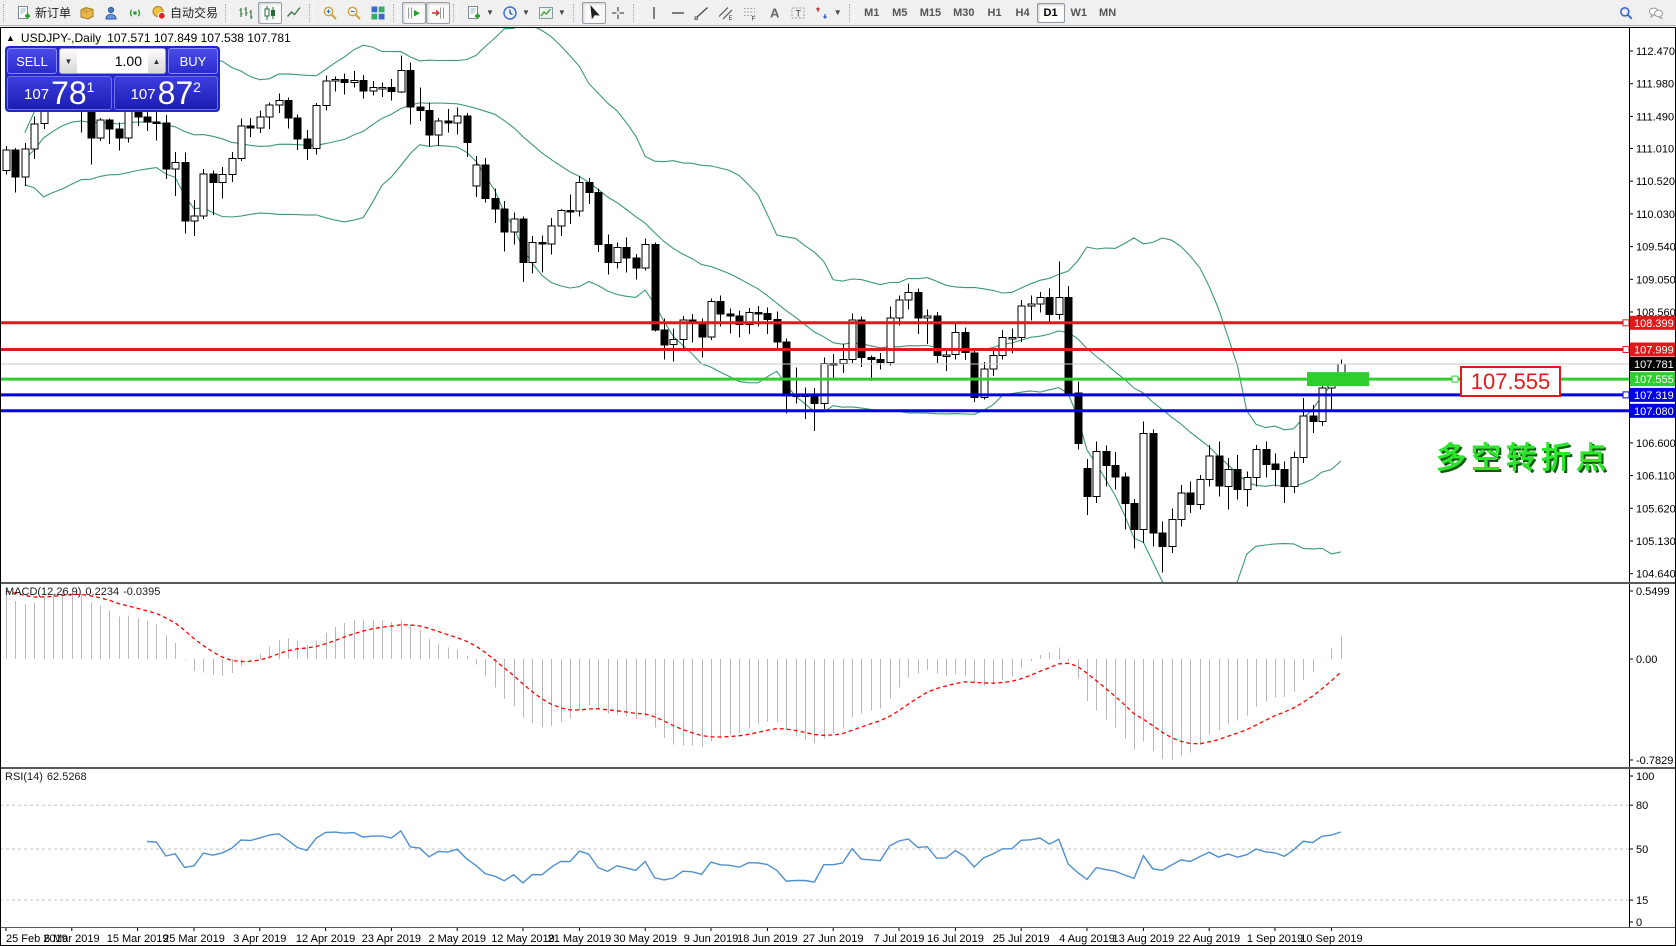  What do you see at coordinates (111, 13) in the screenshot?
I see `data-window-button` at bounding box center [111, 13].